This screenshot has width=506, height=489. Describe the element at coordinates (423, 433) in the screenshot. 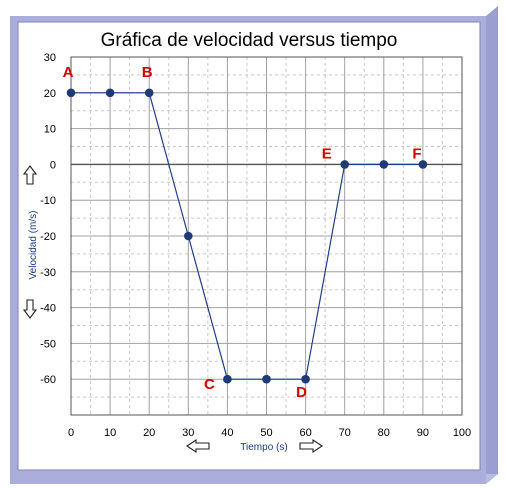

I see `x-tick-label: 90` at that location.